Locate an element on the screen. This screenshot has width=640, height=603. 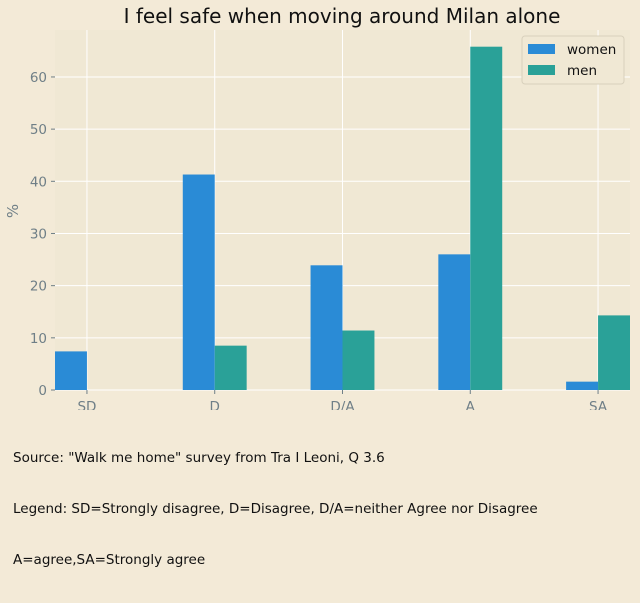
legend-swatch-women is located at coordinates (541, 49).